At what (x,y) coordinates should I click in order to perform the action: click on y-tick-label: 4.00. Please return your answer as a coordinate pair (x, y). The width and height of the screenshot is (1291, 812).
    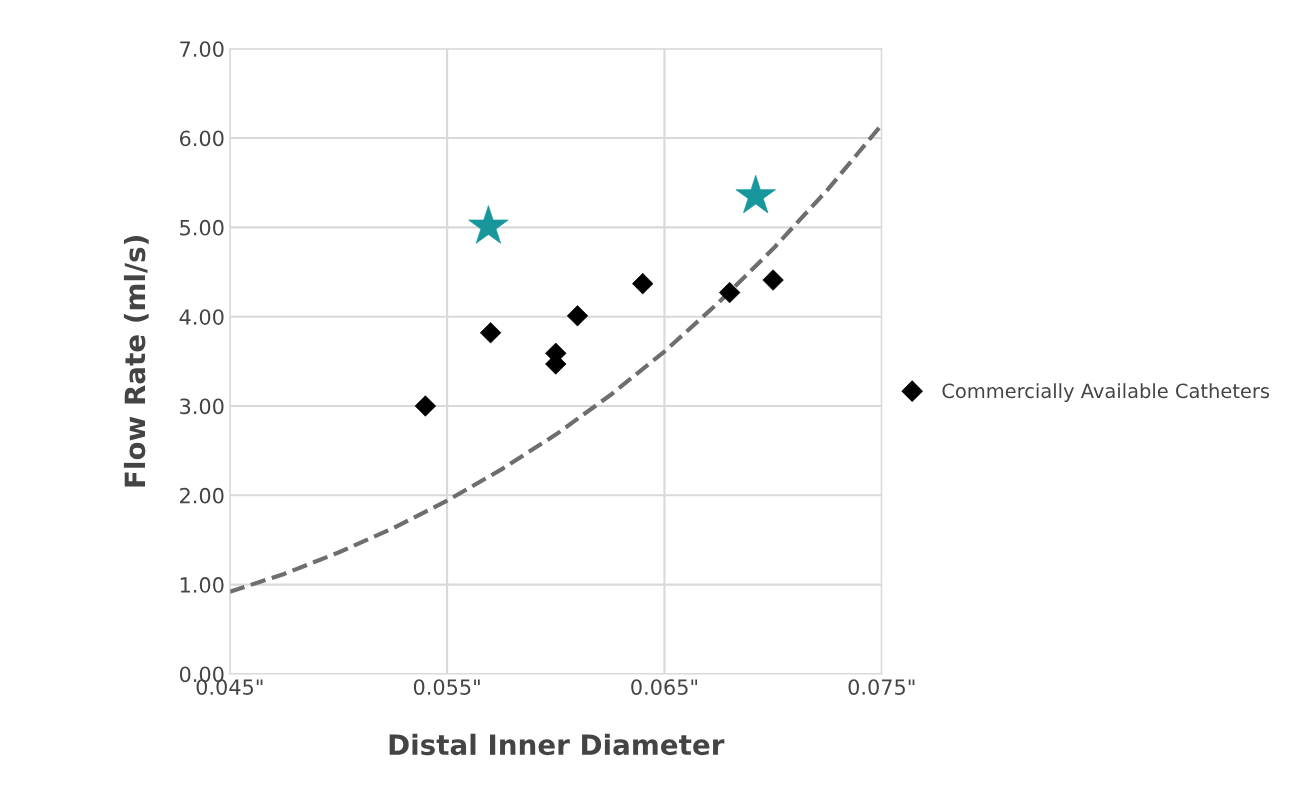
    Looking at the image, I should click on (201, 317).